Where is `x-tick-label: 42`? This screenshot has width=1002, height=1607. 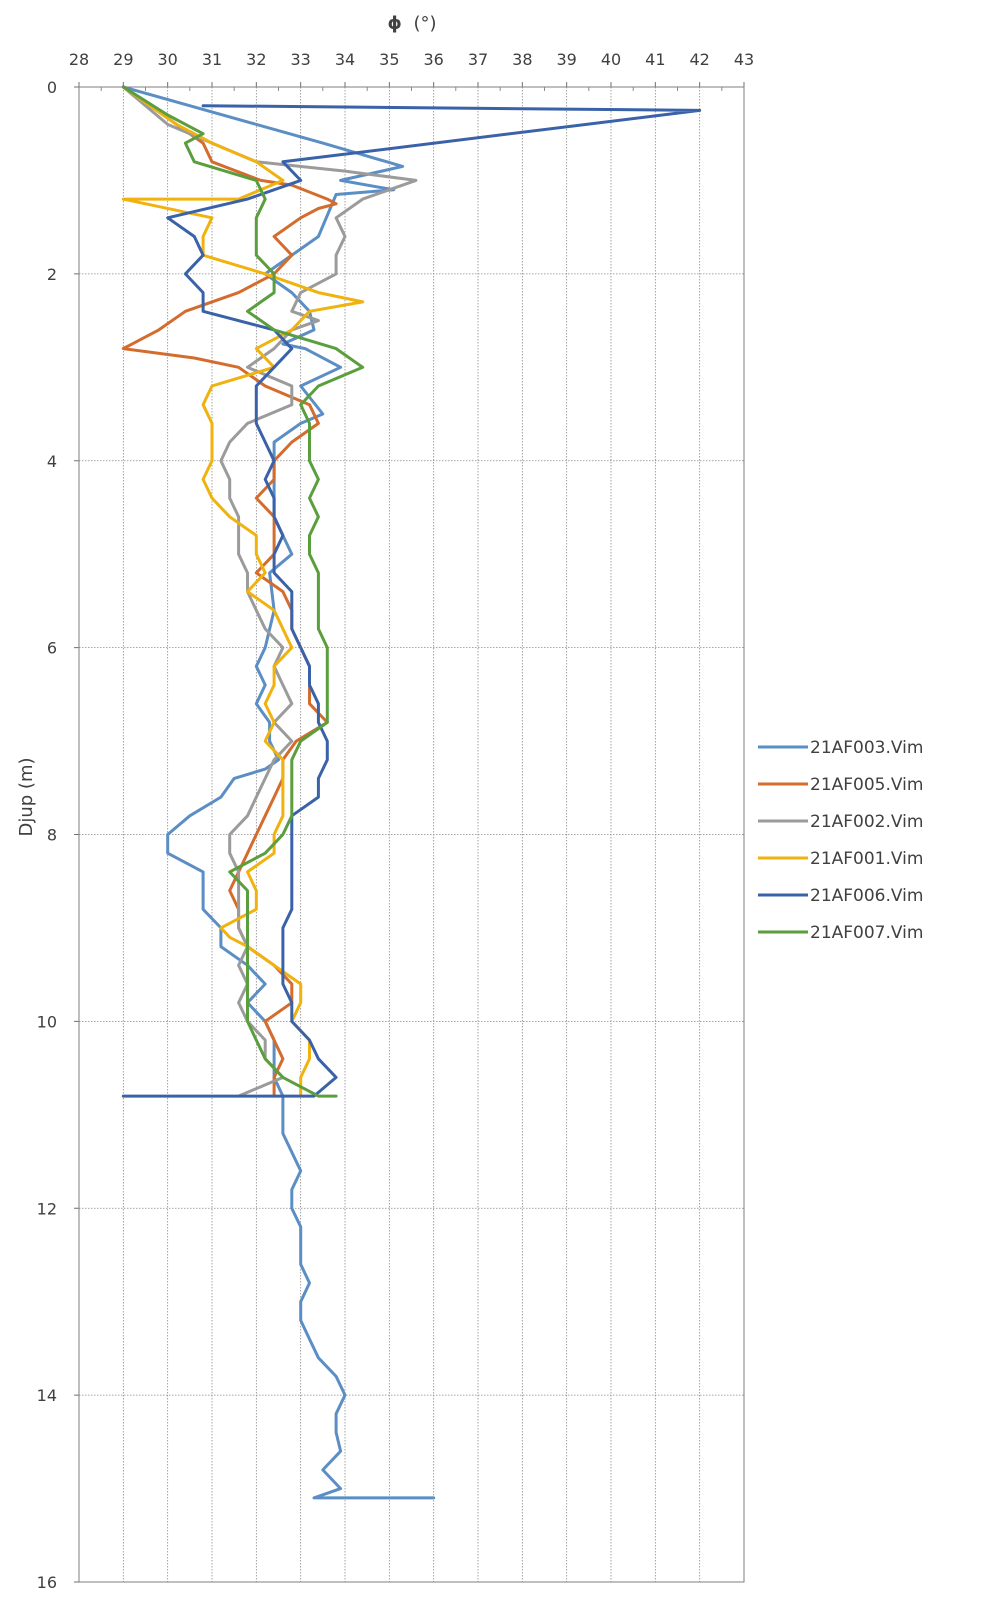 x-tick-label: 42 is located at coordinates (699, 59).